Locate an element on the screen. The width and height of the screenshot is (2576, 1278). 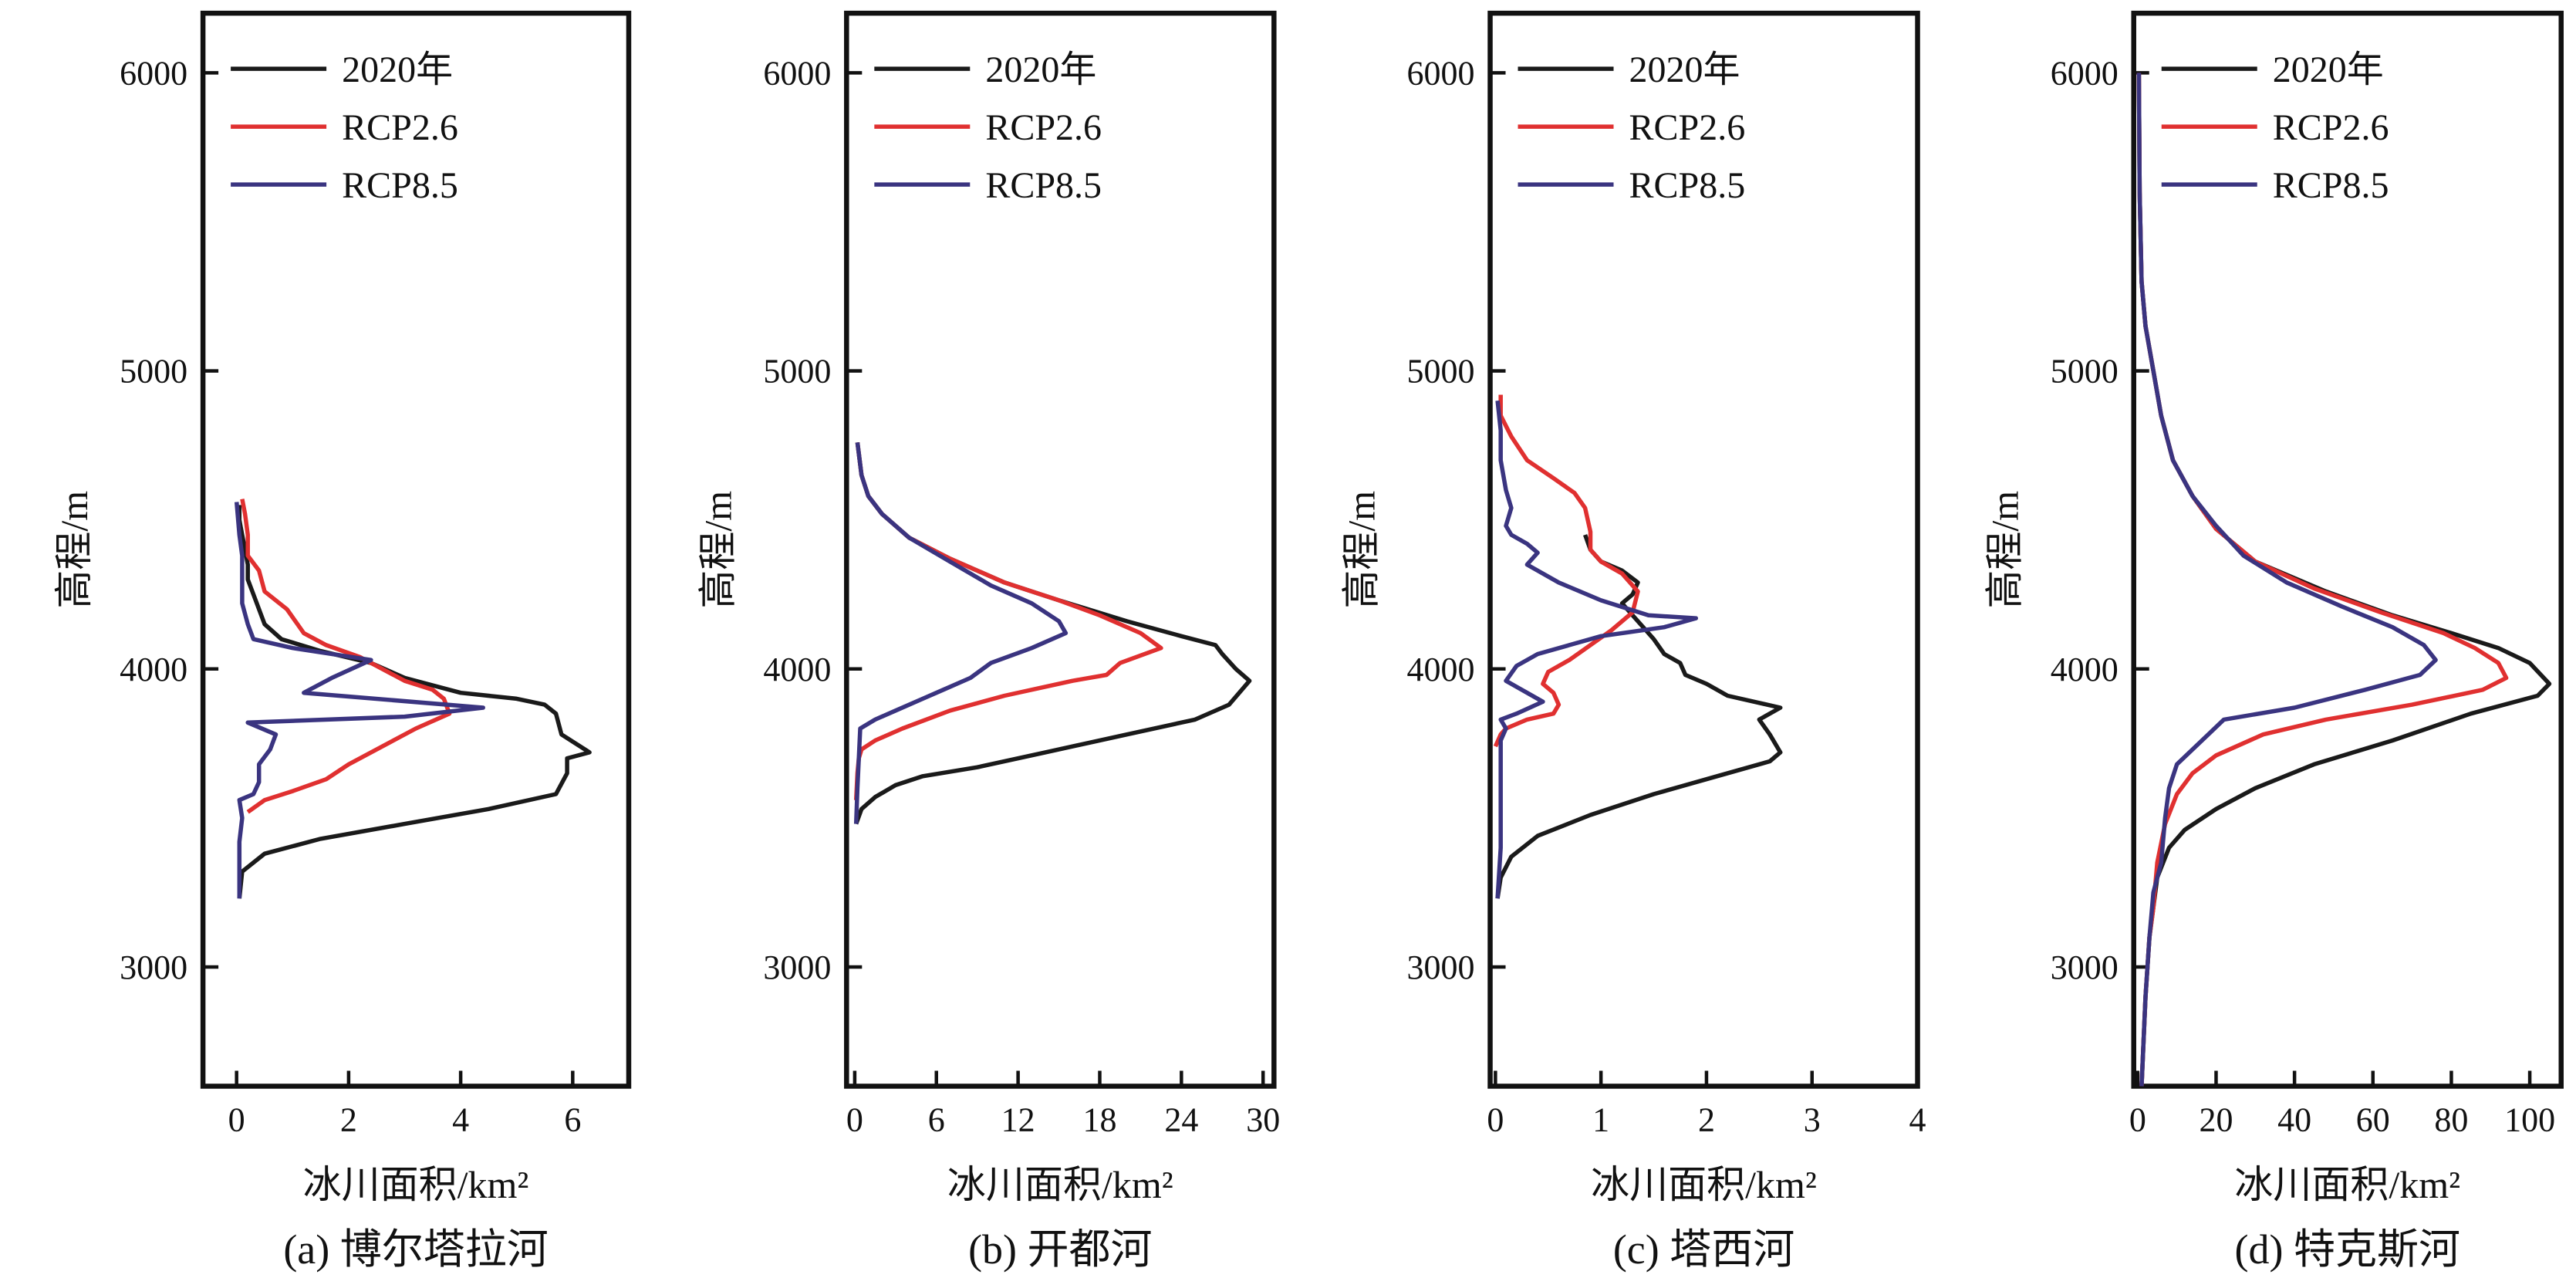
x-tick-label: 80 is located at coordinates (2451, 1119).